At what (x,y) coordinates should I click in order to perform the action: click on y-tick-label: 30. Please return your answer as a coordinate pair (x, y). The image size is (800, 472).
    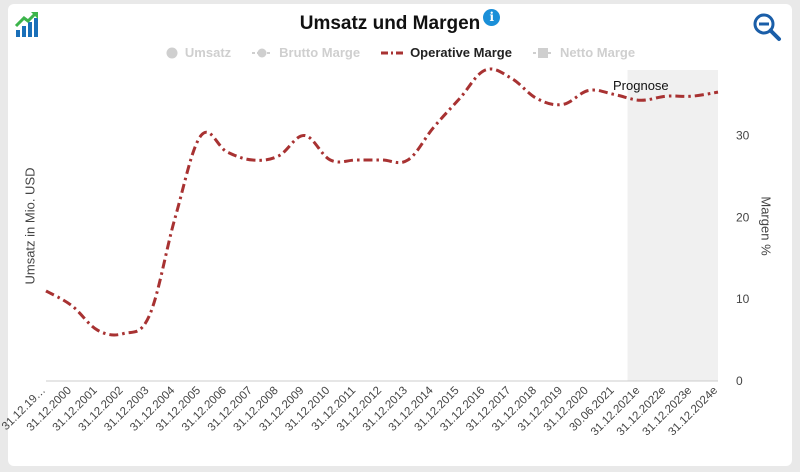
    Looking at the image, I should click on (743, 135).